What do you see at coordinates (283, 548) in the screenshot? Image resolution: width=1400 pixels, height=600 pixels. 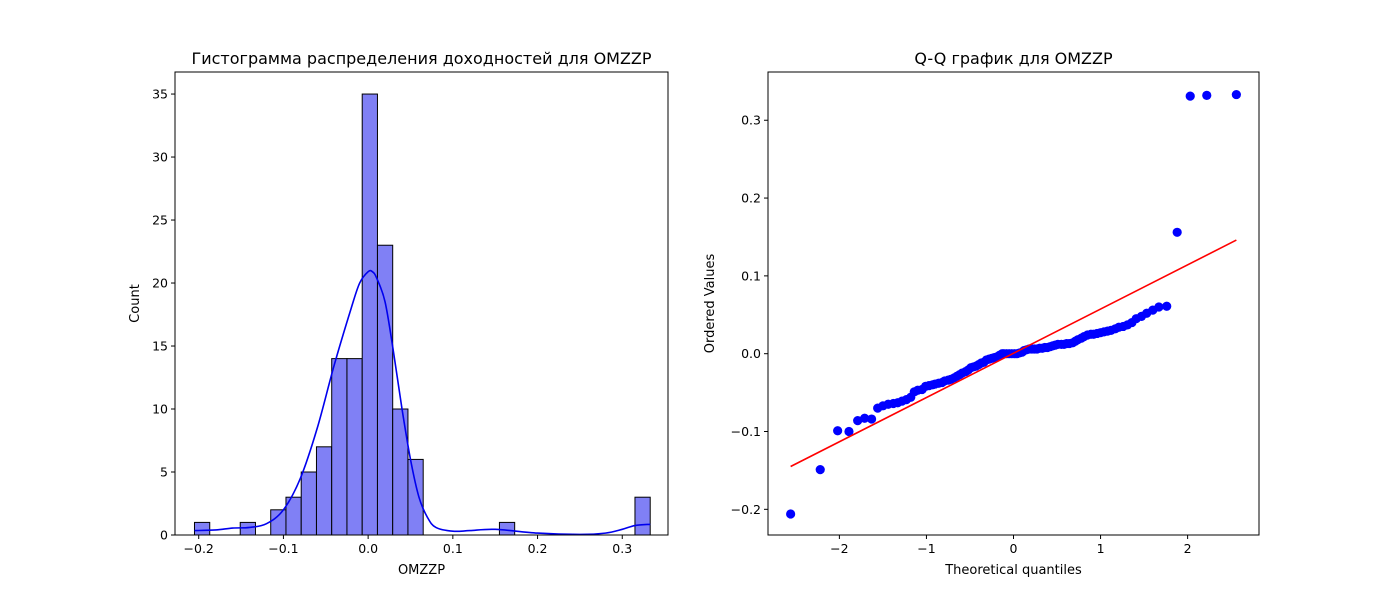 I see `histogram-x-tick-label: −0.1` at bounding box center [283, 548].